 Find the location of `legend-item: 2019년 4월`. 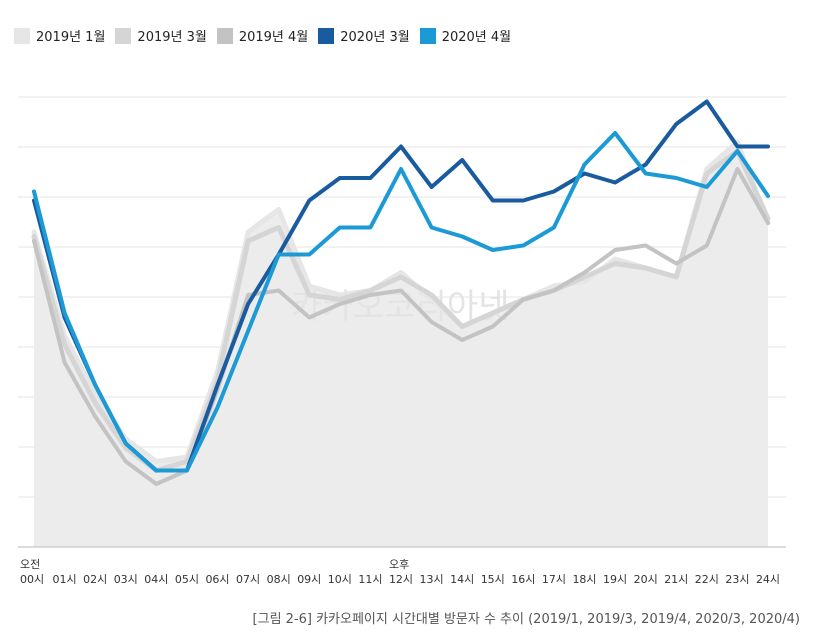

legend-item: 2019년 4월 is located at coordinates (262, 35).